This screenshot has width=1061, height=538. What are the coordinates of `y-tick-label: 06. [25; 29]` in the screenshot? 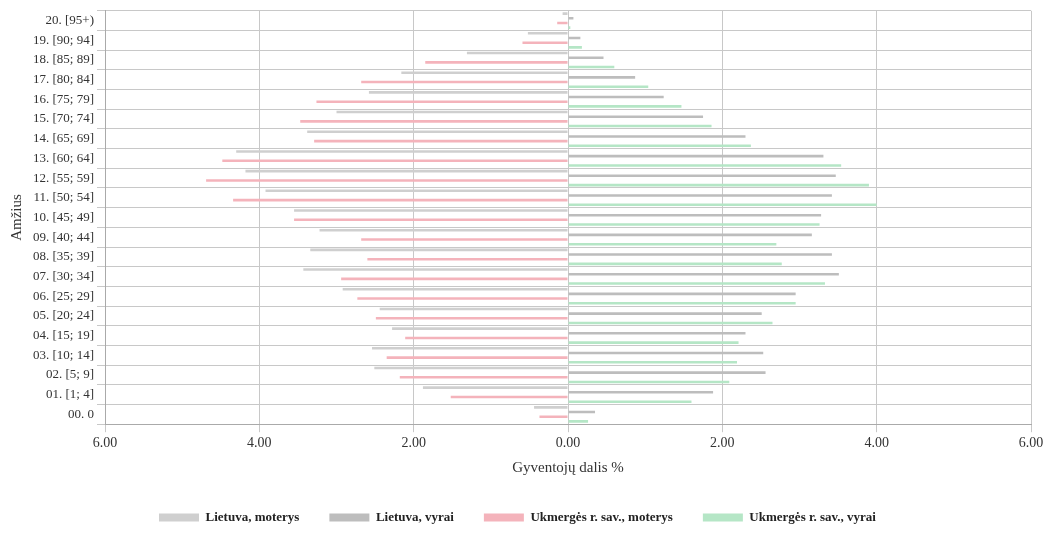 It's located at (63, 295).